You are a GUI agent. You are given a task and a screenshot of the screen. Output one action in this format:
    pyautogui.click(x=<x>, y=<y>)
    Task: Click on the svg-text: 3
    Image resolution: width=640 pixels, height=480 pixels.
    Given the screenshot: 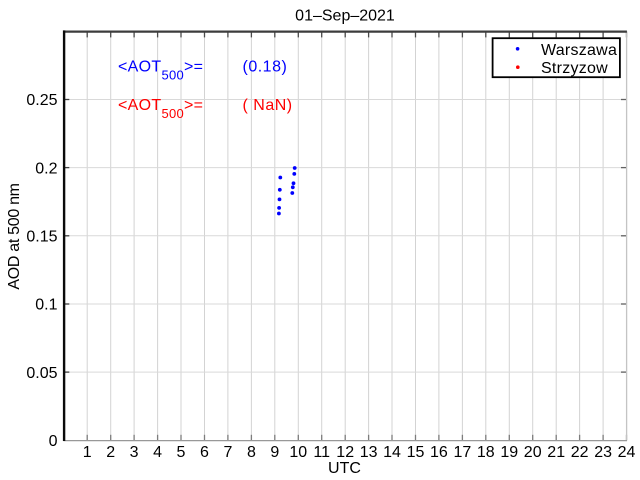 What is the action you would take?
    pyautogui.click(x=134, y=452)
    